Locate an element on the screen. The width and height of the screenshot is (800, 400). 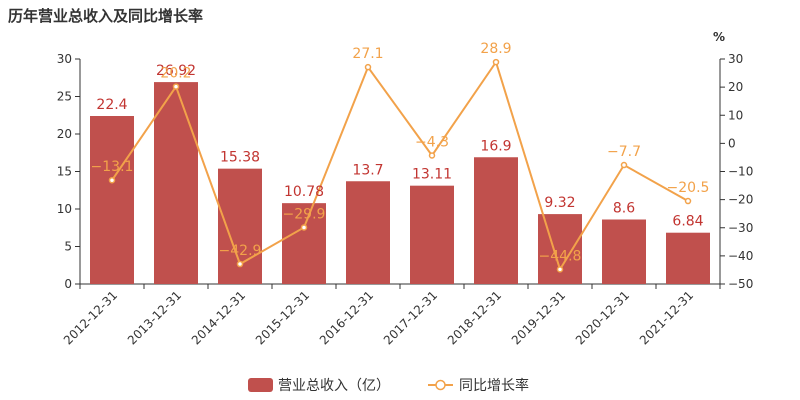
legend-bar-swatch is located at coordinates (260, 385).